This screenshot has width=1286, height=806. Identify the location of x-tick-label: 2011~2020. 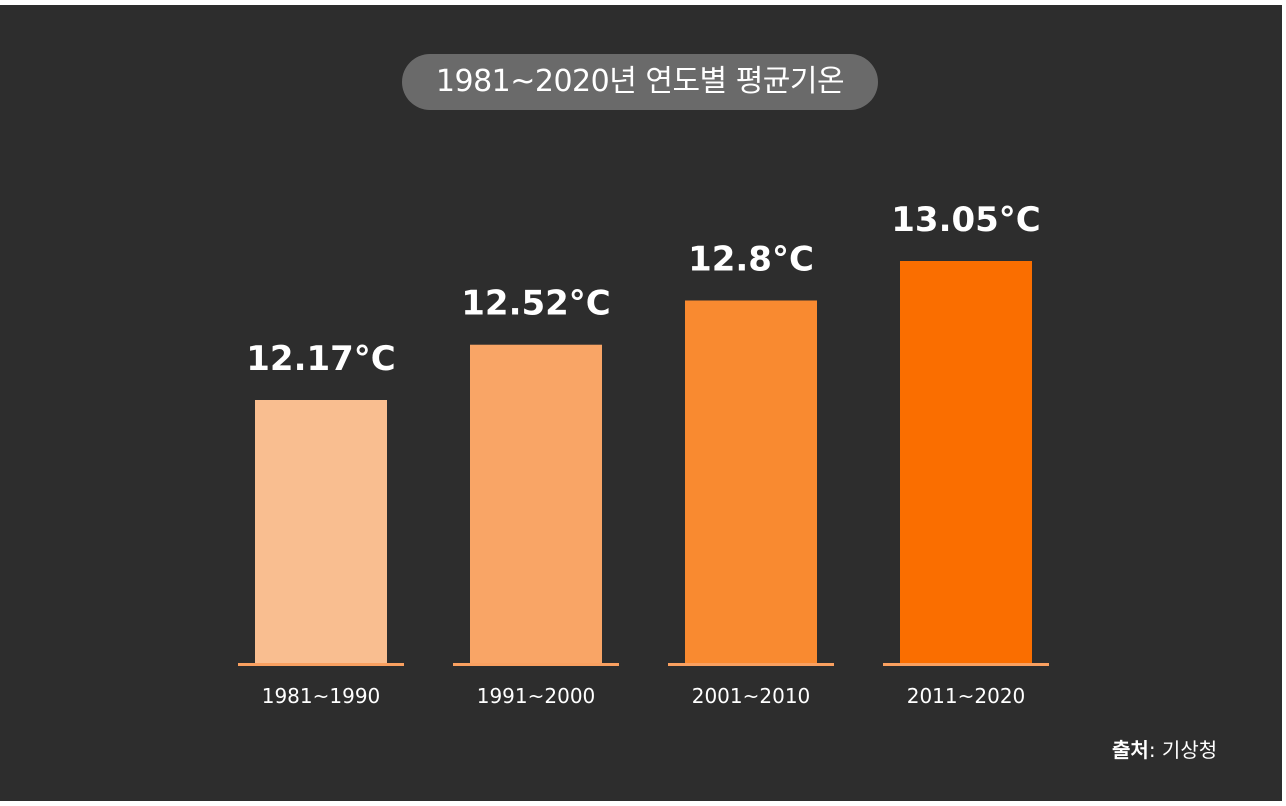
(966, 696).